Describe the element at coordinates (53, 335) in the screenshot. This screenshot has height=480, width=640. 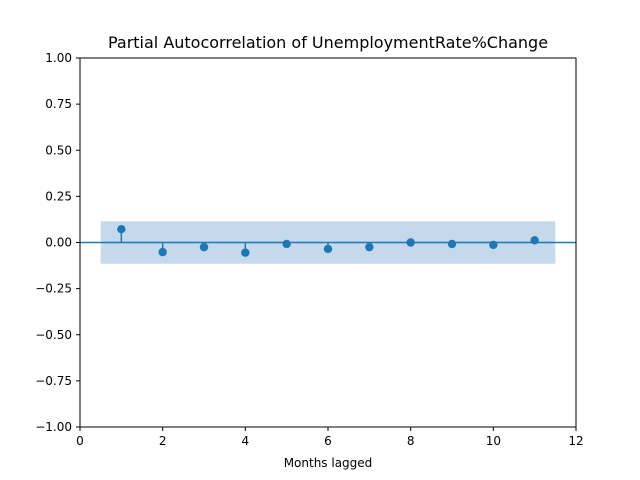
I see `y-tick-label: −0.50` at that location.